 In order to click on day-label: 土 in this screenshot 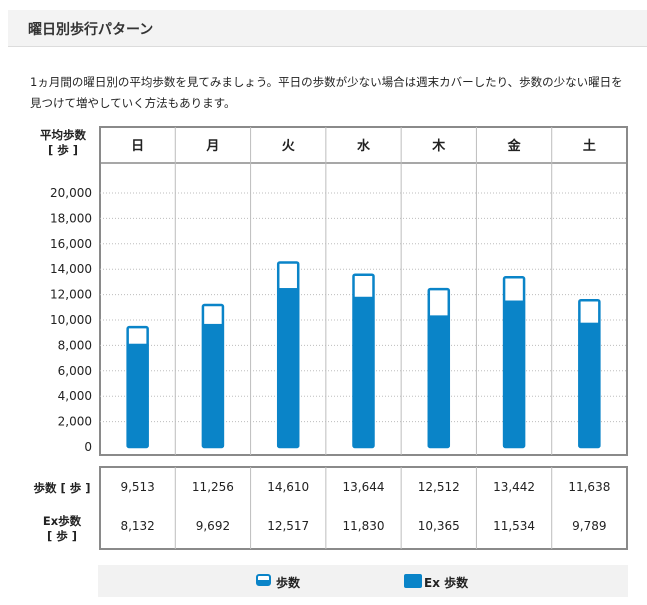, I will do `click(589, 146)`.